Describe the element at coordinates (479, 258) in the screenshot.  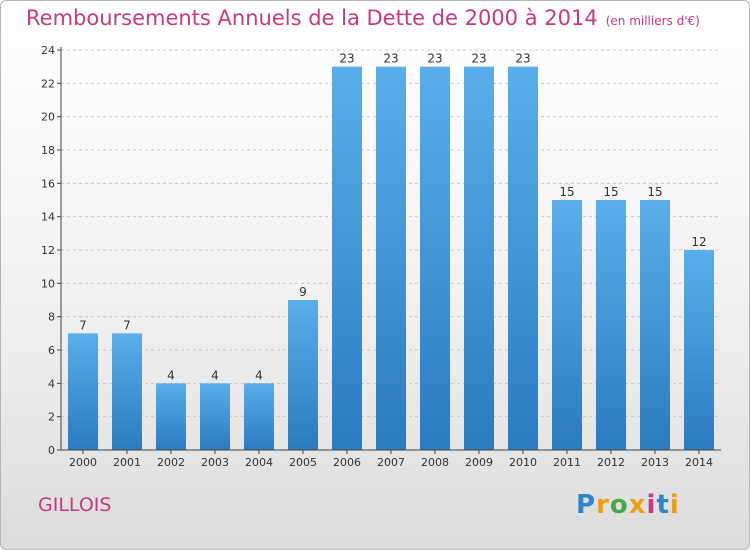
I see `bar-2009` at that location.